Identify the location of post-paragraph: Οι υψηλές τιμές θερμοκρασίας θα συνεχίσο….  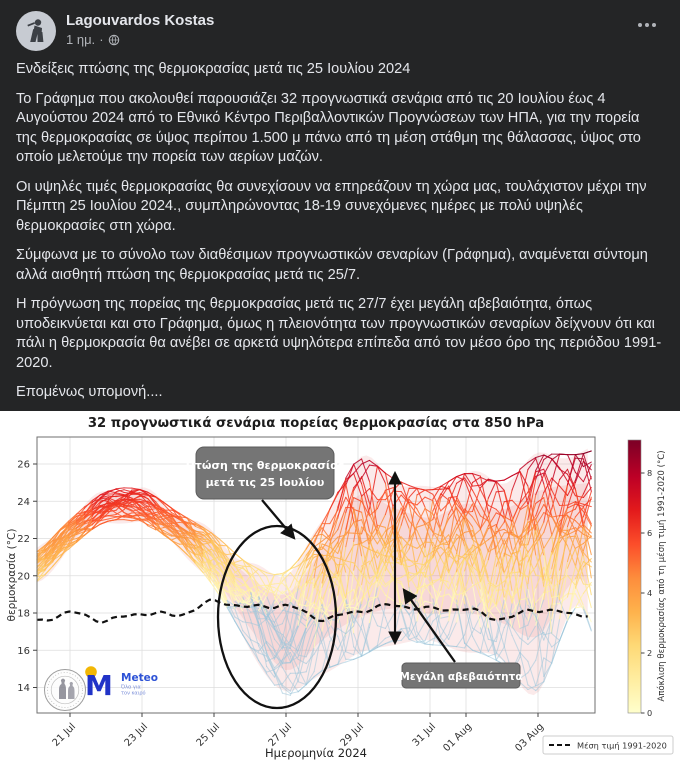
(331, 206).